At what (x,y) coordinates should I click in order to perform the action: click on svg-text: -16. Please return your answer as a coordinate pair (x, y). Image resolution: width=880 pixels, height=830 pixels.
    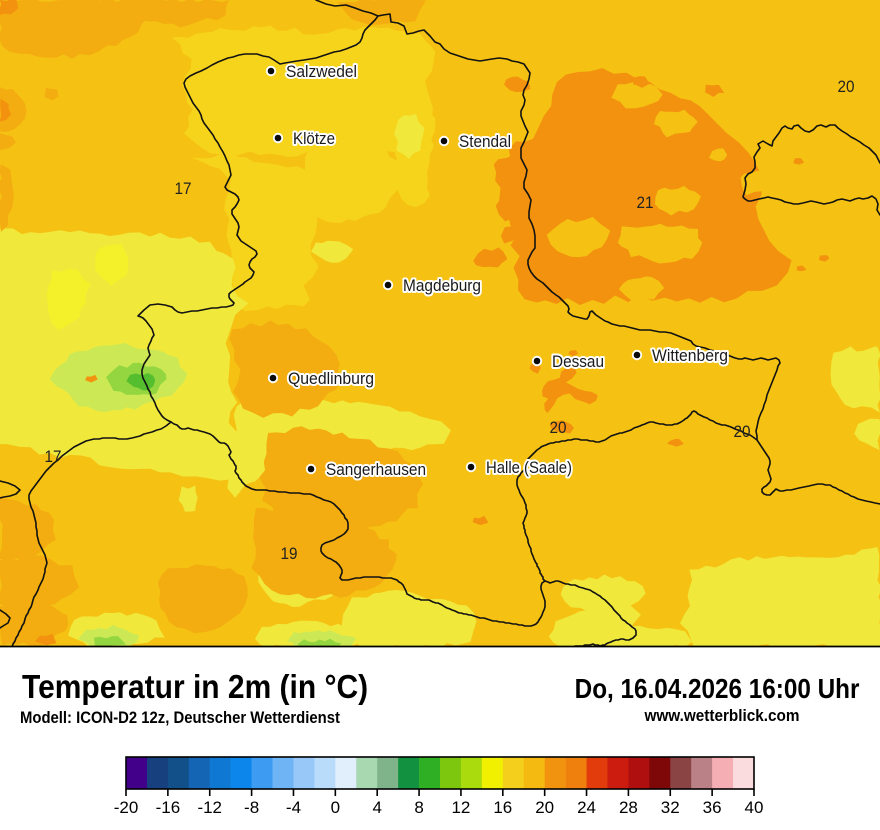
    Looking at the image, I should click on (168, 807).